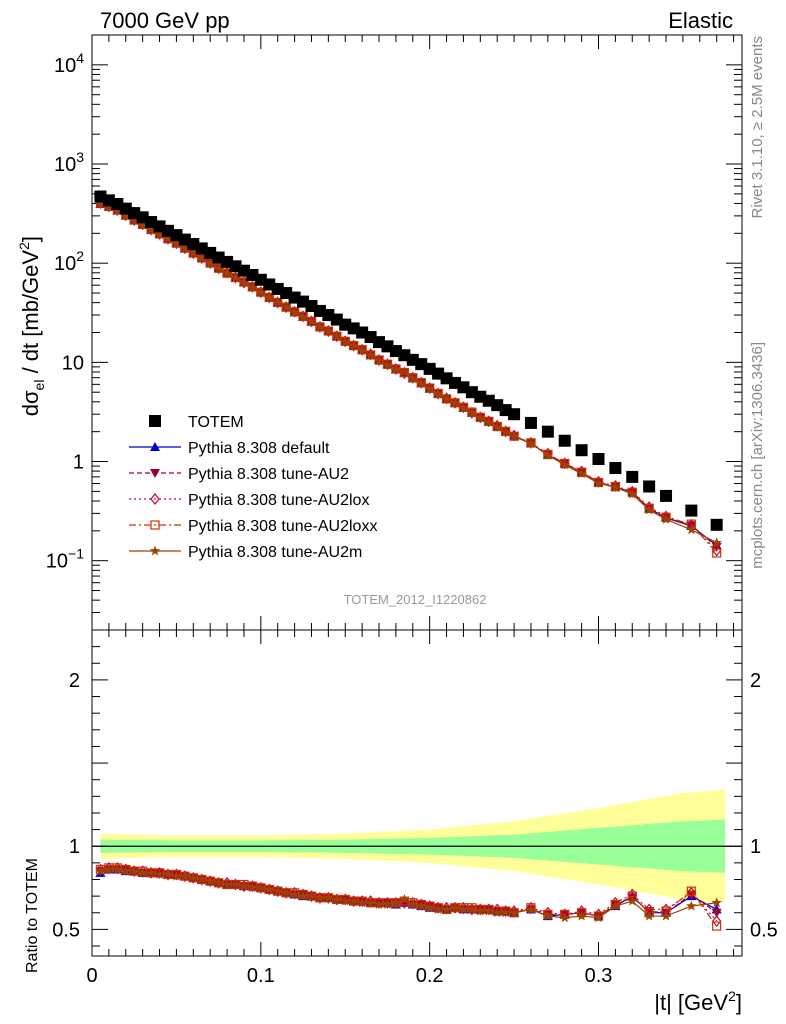 Image resolution: width=786 pixels, height=1024 pixels. I want to click on rivet-version-label: Rivet 3.1.10, ≥ 2.5M events, so click(757, 127).